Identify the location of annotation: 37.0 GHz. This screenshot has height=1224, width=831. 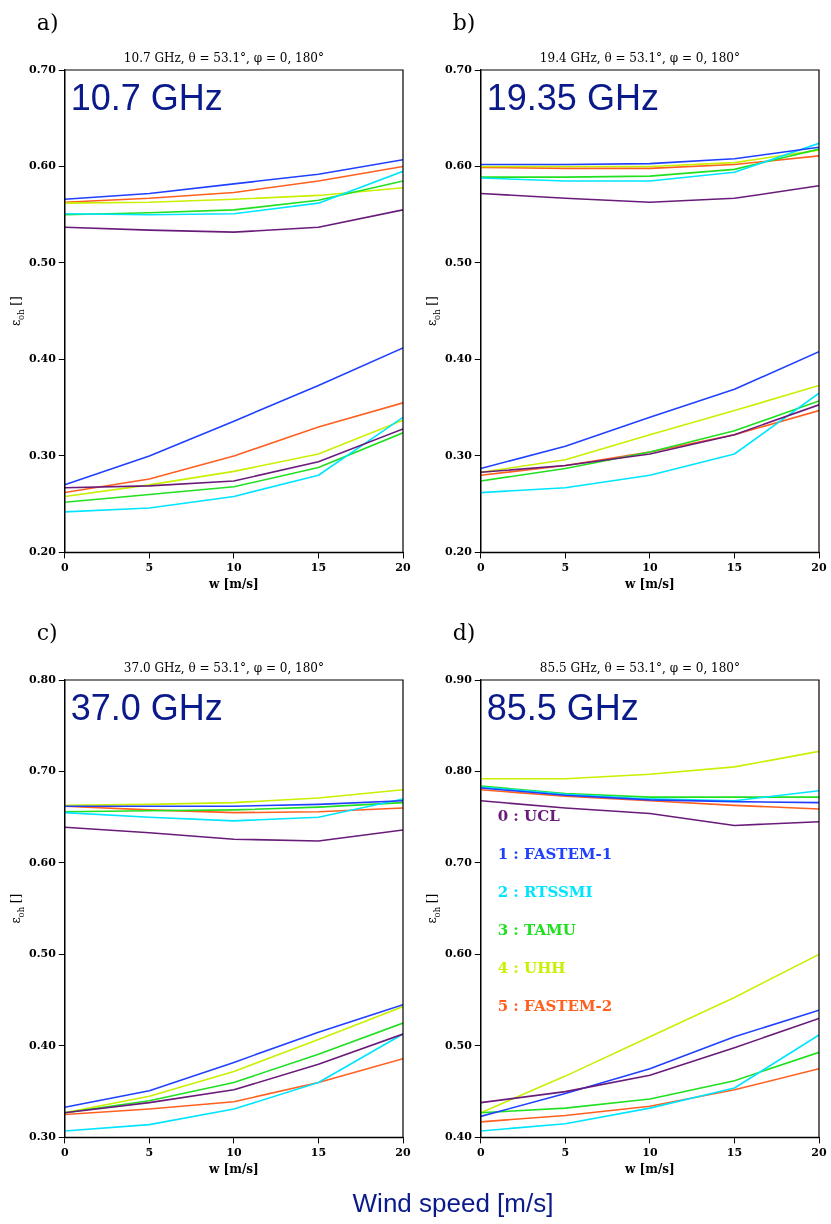
(146, 707).